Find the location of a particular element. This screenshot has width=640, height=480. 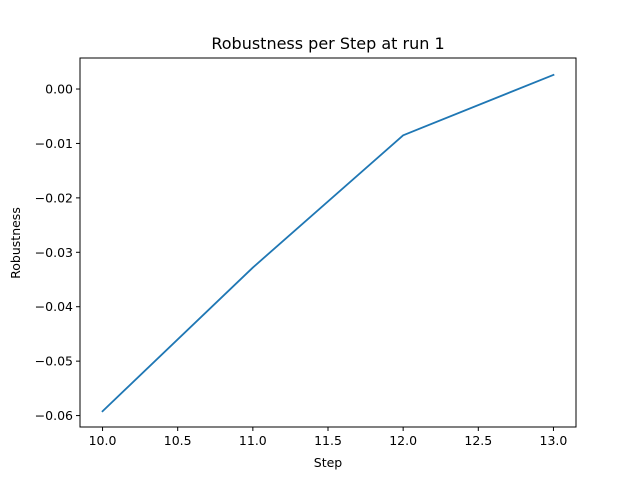

y-tick-label: −0.05 is located at coordinates (54, 361).